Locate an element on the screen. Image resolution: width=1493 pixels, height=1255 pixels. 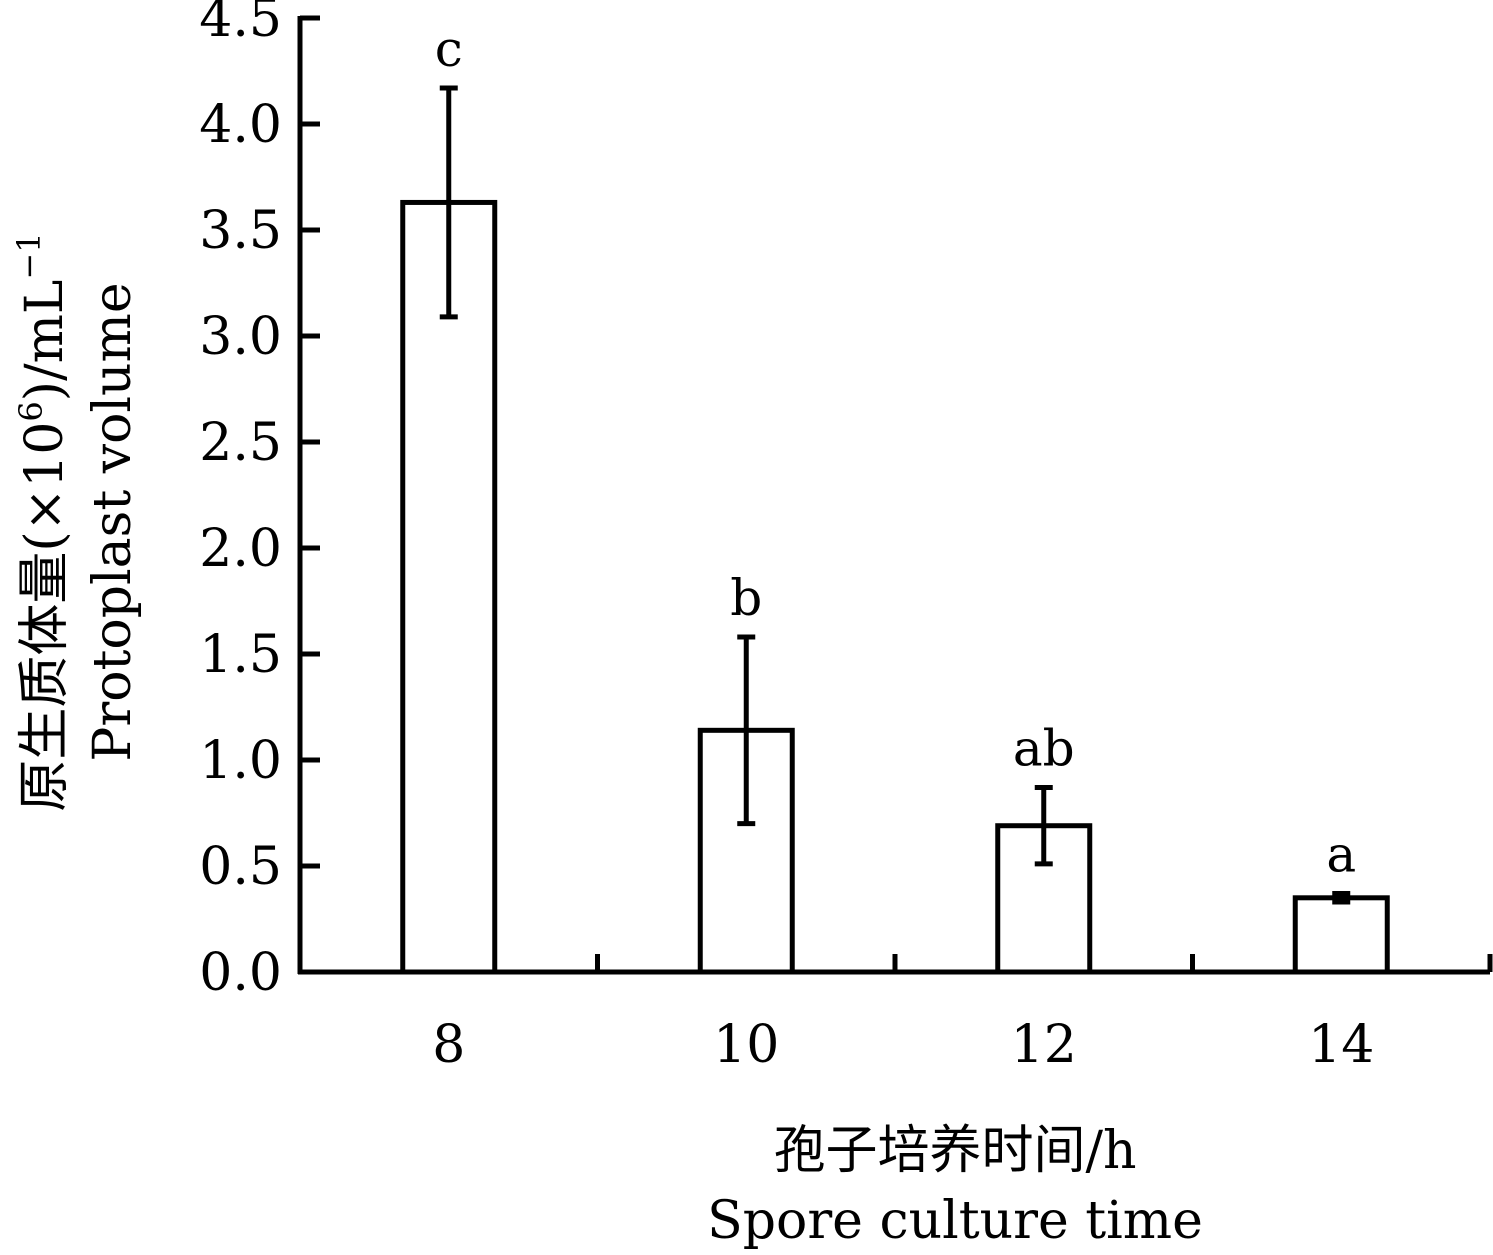
x-axis-categories: 8 10 12 14 is located at coordinates (903, 1045).